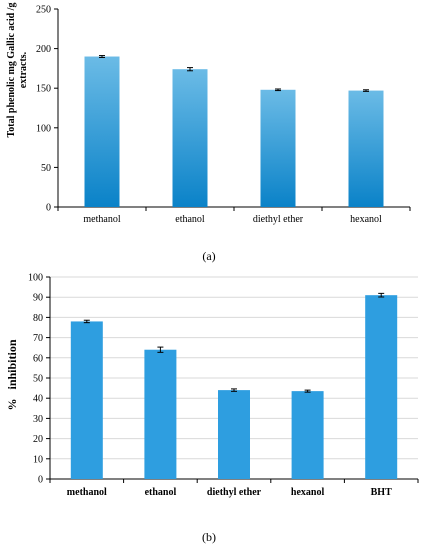 This screenshot has width=436, height=555. Describe the element at coordinates (381, 492) in the screenshot. I see `x-category-label: BHT` at that location.